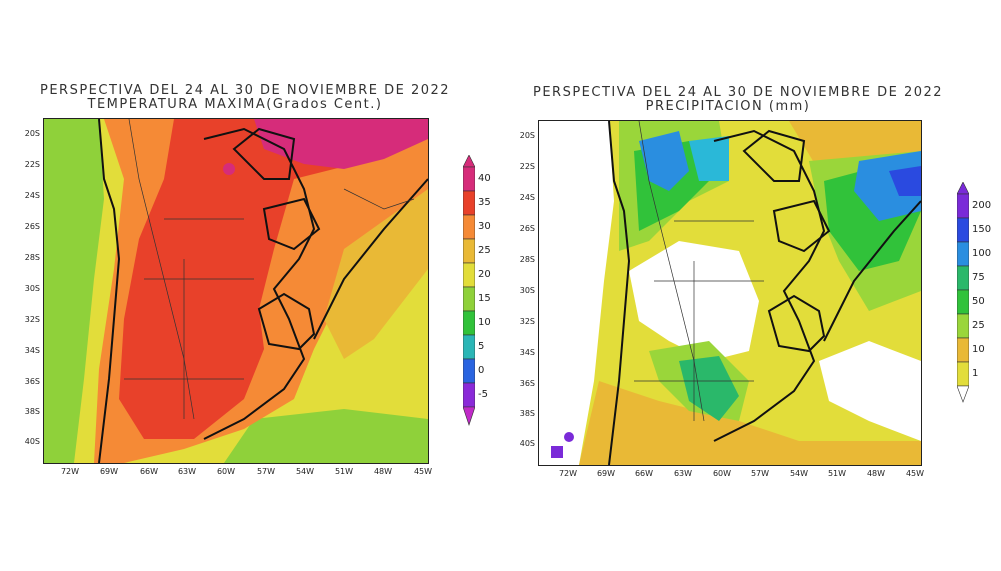 The width and height of the screenshot is (1001, 571). I want to click on temperature-colorbar-label: 20, so click(484, 274).